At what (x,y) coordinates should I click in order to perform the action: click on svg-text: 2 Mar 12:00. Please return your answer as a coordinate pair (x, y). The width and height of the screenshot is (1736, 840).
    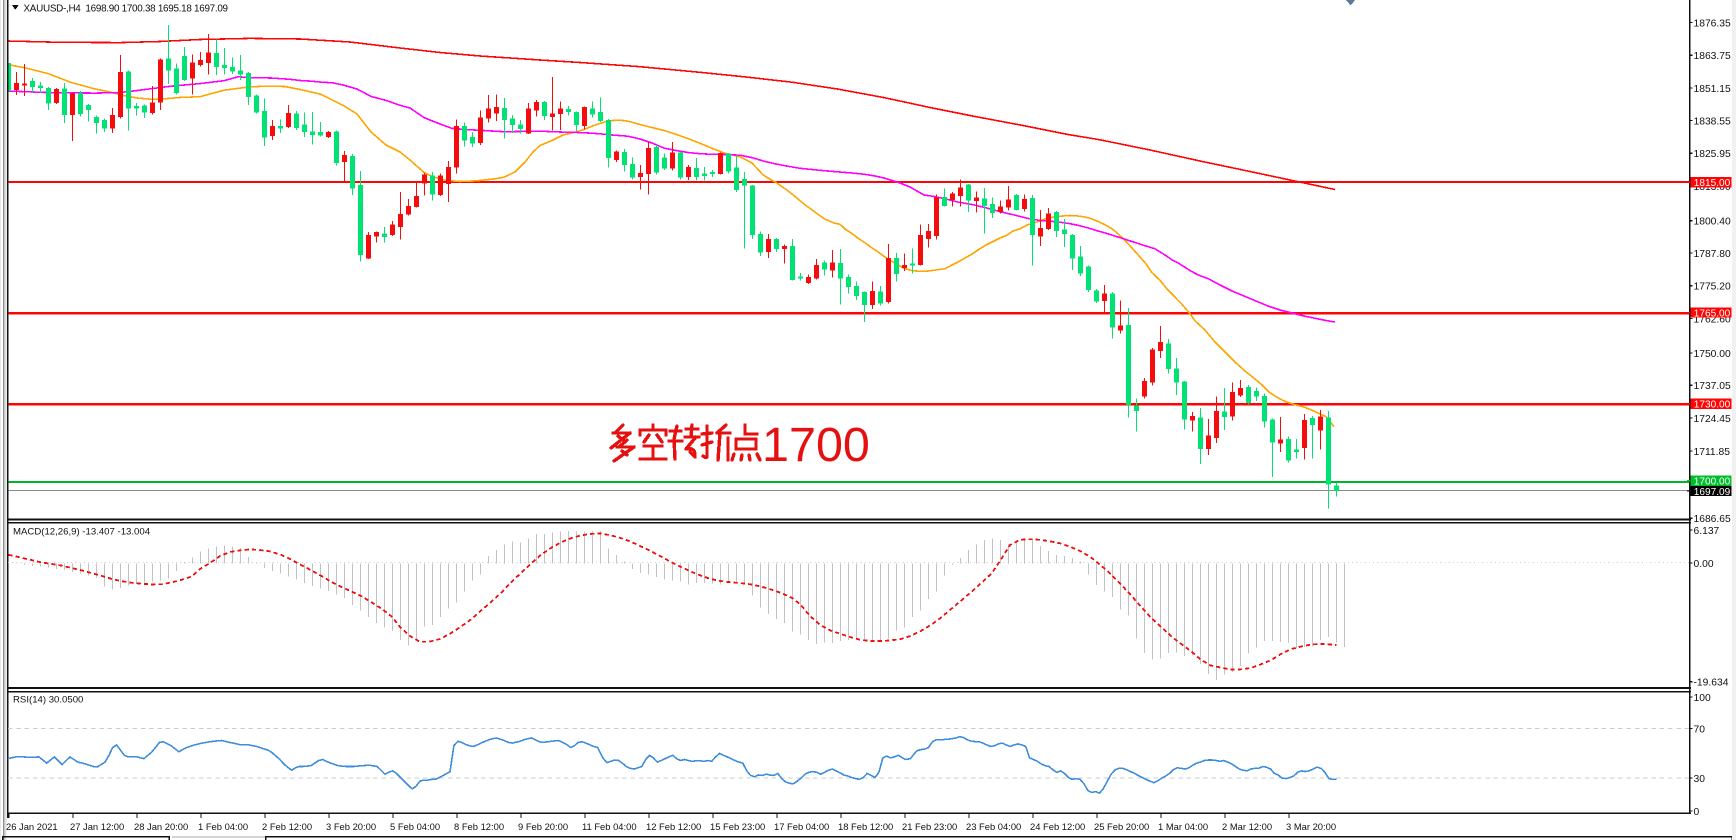
    Looking at the image, I should click on (1247, 826).